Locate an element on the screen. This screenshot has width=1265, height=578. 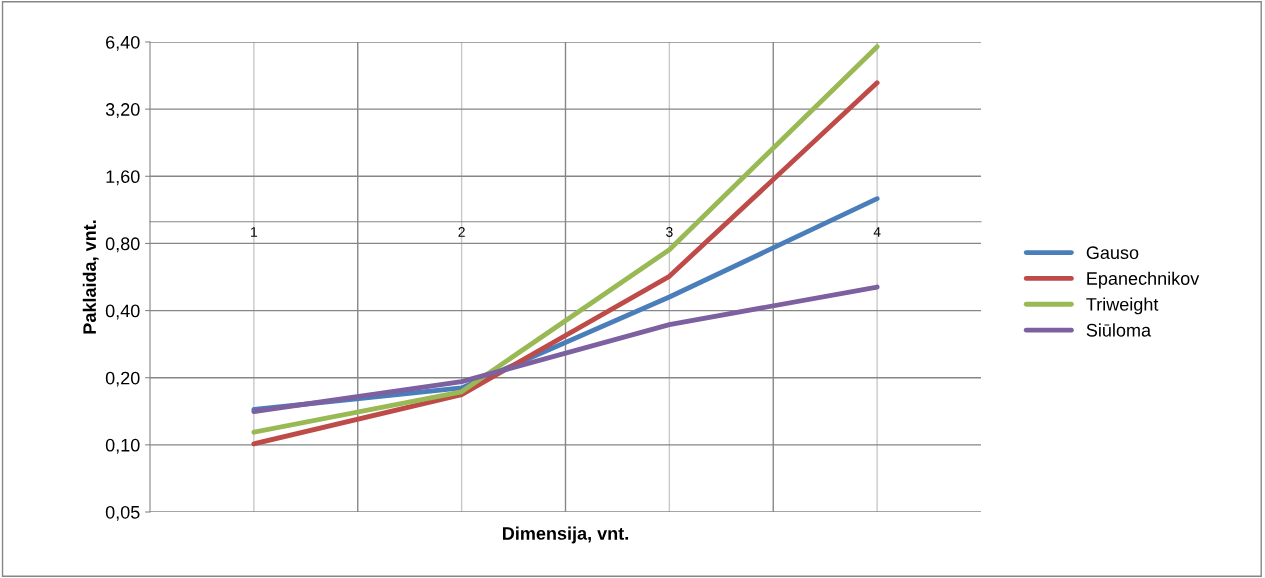
y-tick-label: 3,20 is located at coordinates (122, 110).